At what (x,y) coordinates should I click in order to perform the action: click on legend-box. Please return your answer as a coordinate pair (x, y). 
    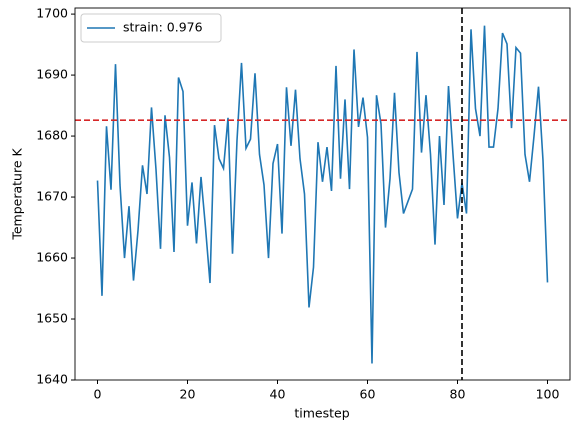
    Looking at the image, I should click on (151, 28).